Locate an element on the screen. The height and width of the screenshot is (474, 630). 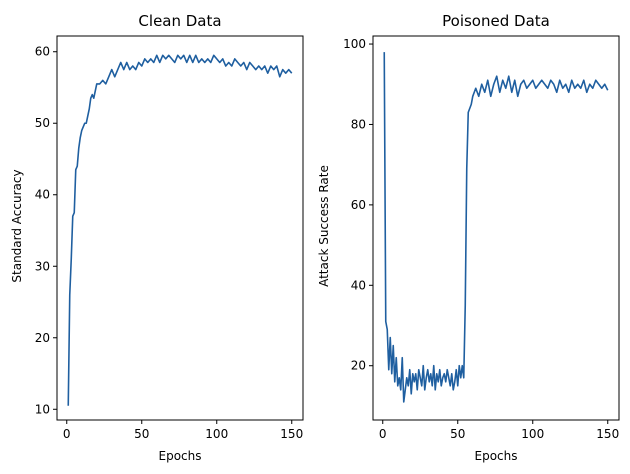
y-axis-label: Attack Success Rate is located at coordinates (324, 226).